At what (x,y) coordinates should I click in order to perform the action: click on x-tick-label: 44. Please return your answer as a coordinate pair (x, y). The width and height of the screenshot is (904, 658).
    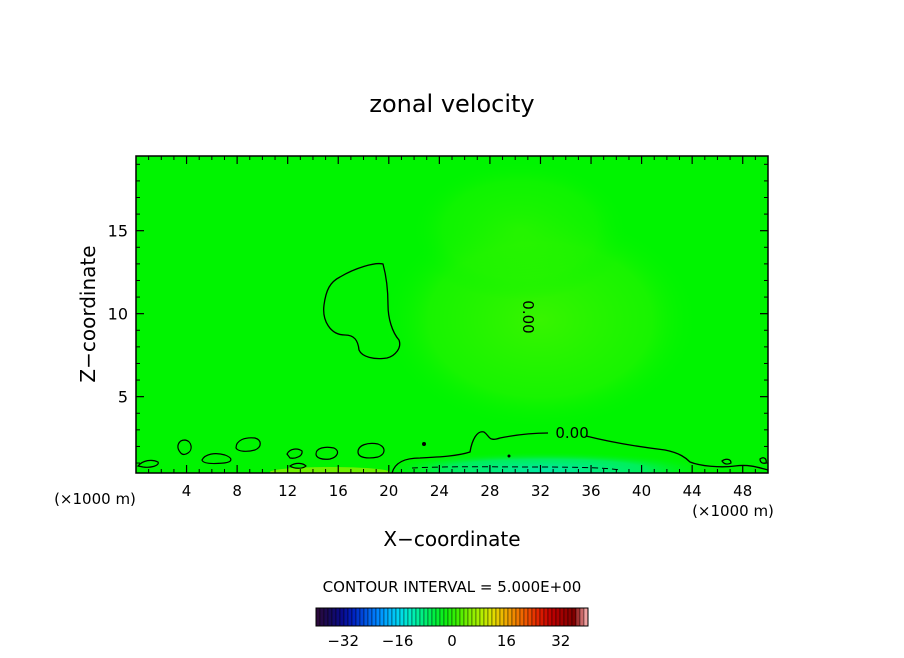
    Looking at the image, I should click on (692, 491).